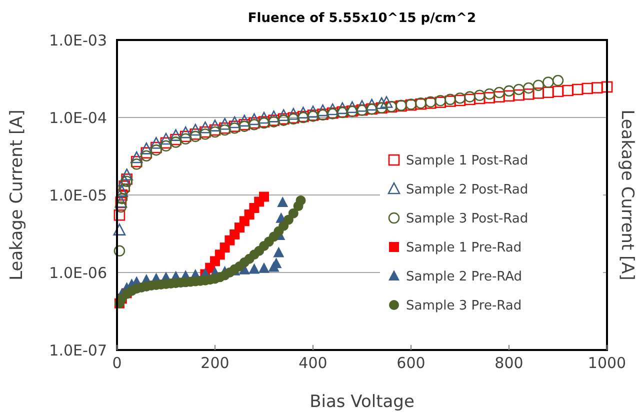 The height and width of the screenshot is (419, 644). What do you see at coordinates (607, 363) in the screenshot?
I see `x-tick-label: 1000` at bounding box center [607, 363].